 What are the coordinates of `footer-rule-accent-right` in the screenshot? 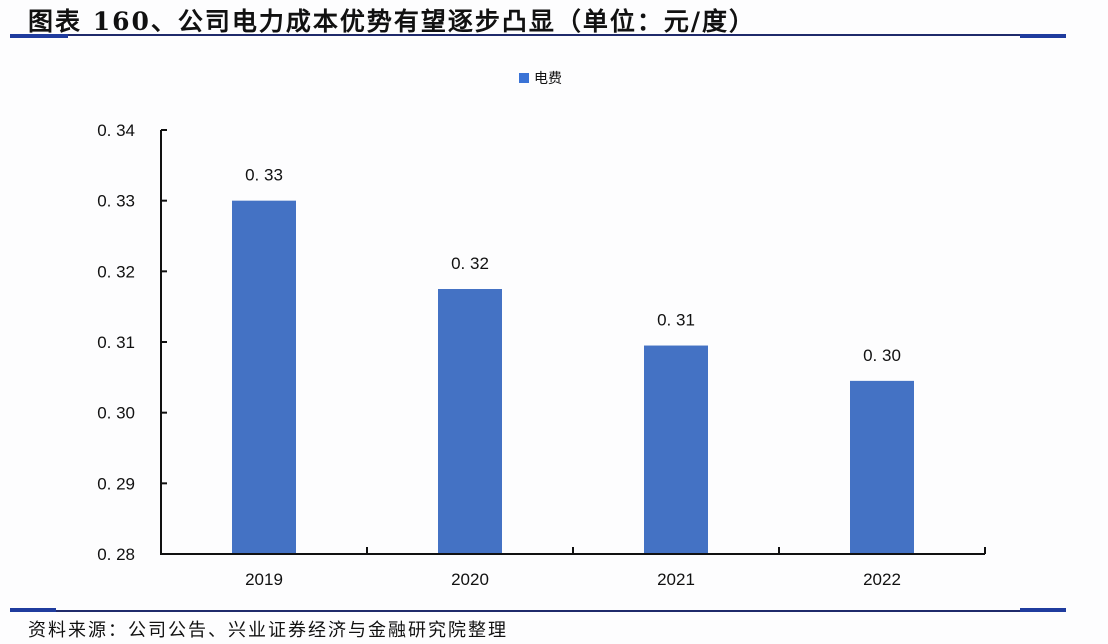 It's located at (1043, 610).